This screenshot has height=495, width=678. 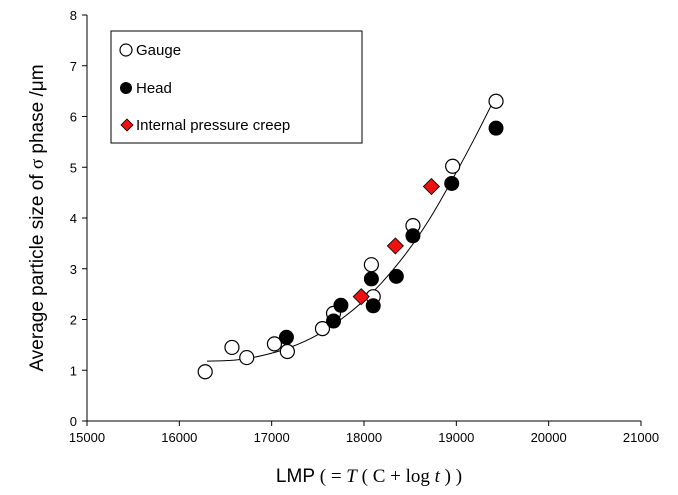 I want to click on y-tick-label: 5, so click(x=73, y=167).